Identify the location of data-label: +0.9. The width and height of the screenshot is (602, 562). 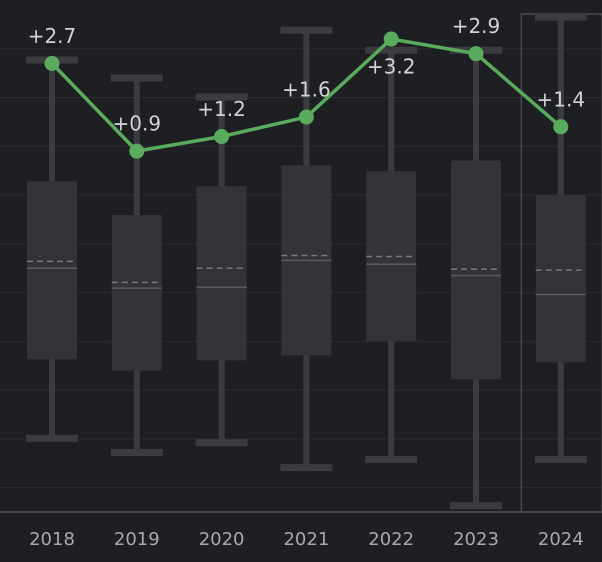
(137, 124).